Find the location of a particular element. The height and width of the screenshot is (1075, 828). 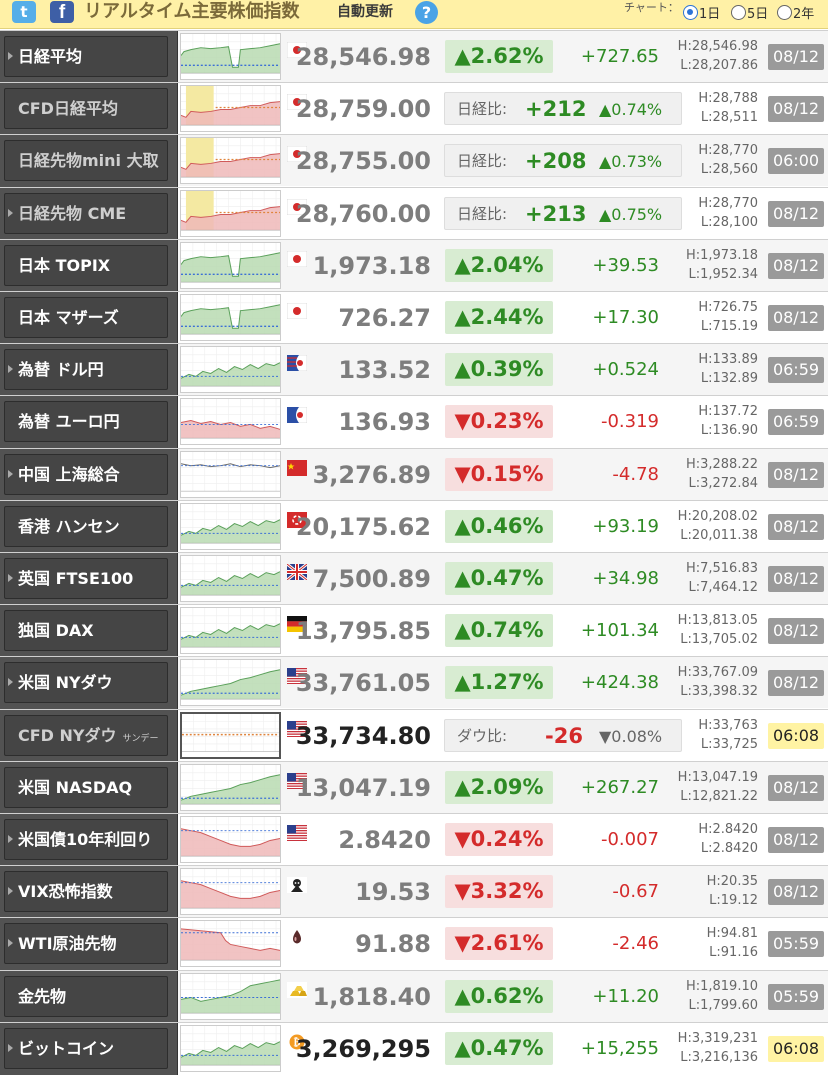

instrument-name-cell: VIX恐怖指数 is located at coordinates (89, 892).